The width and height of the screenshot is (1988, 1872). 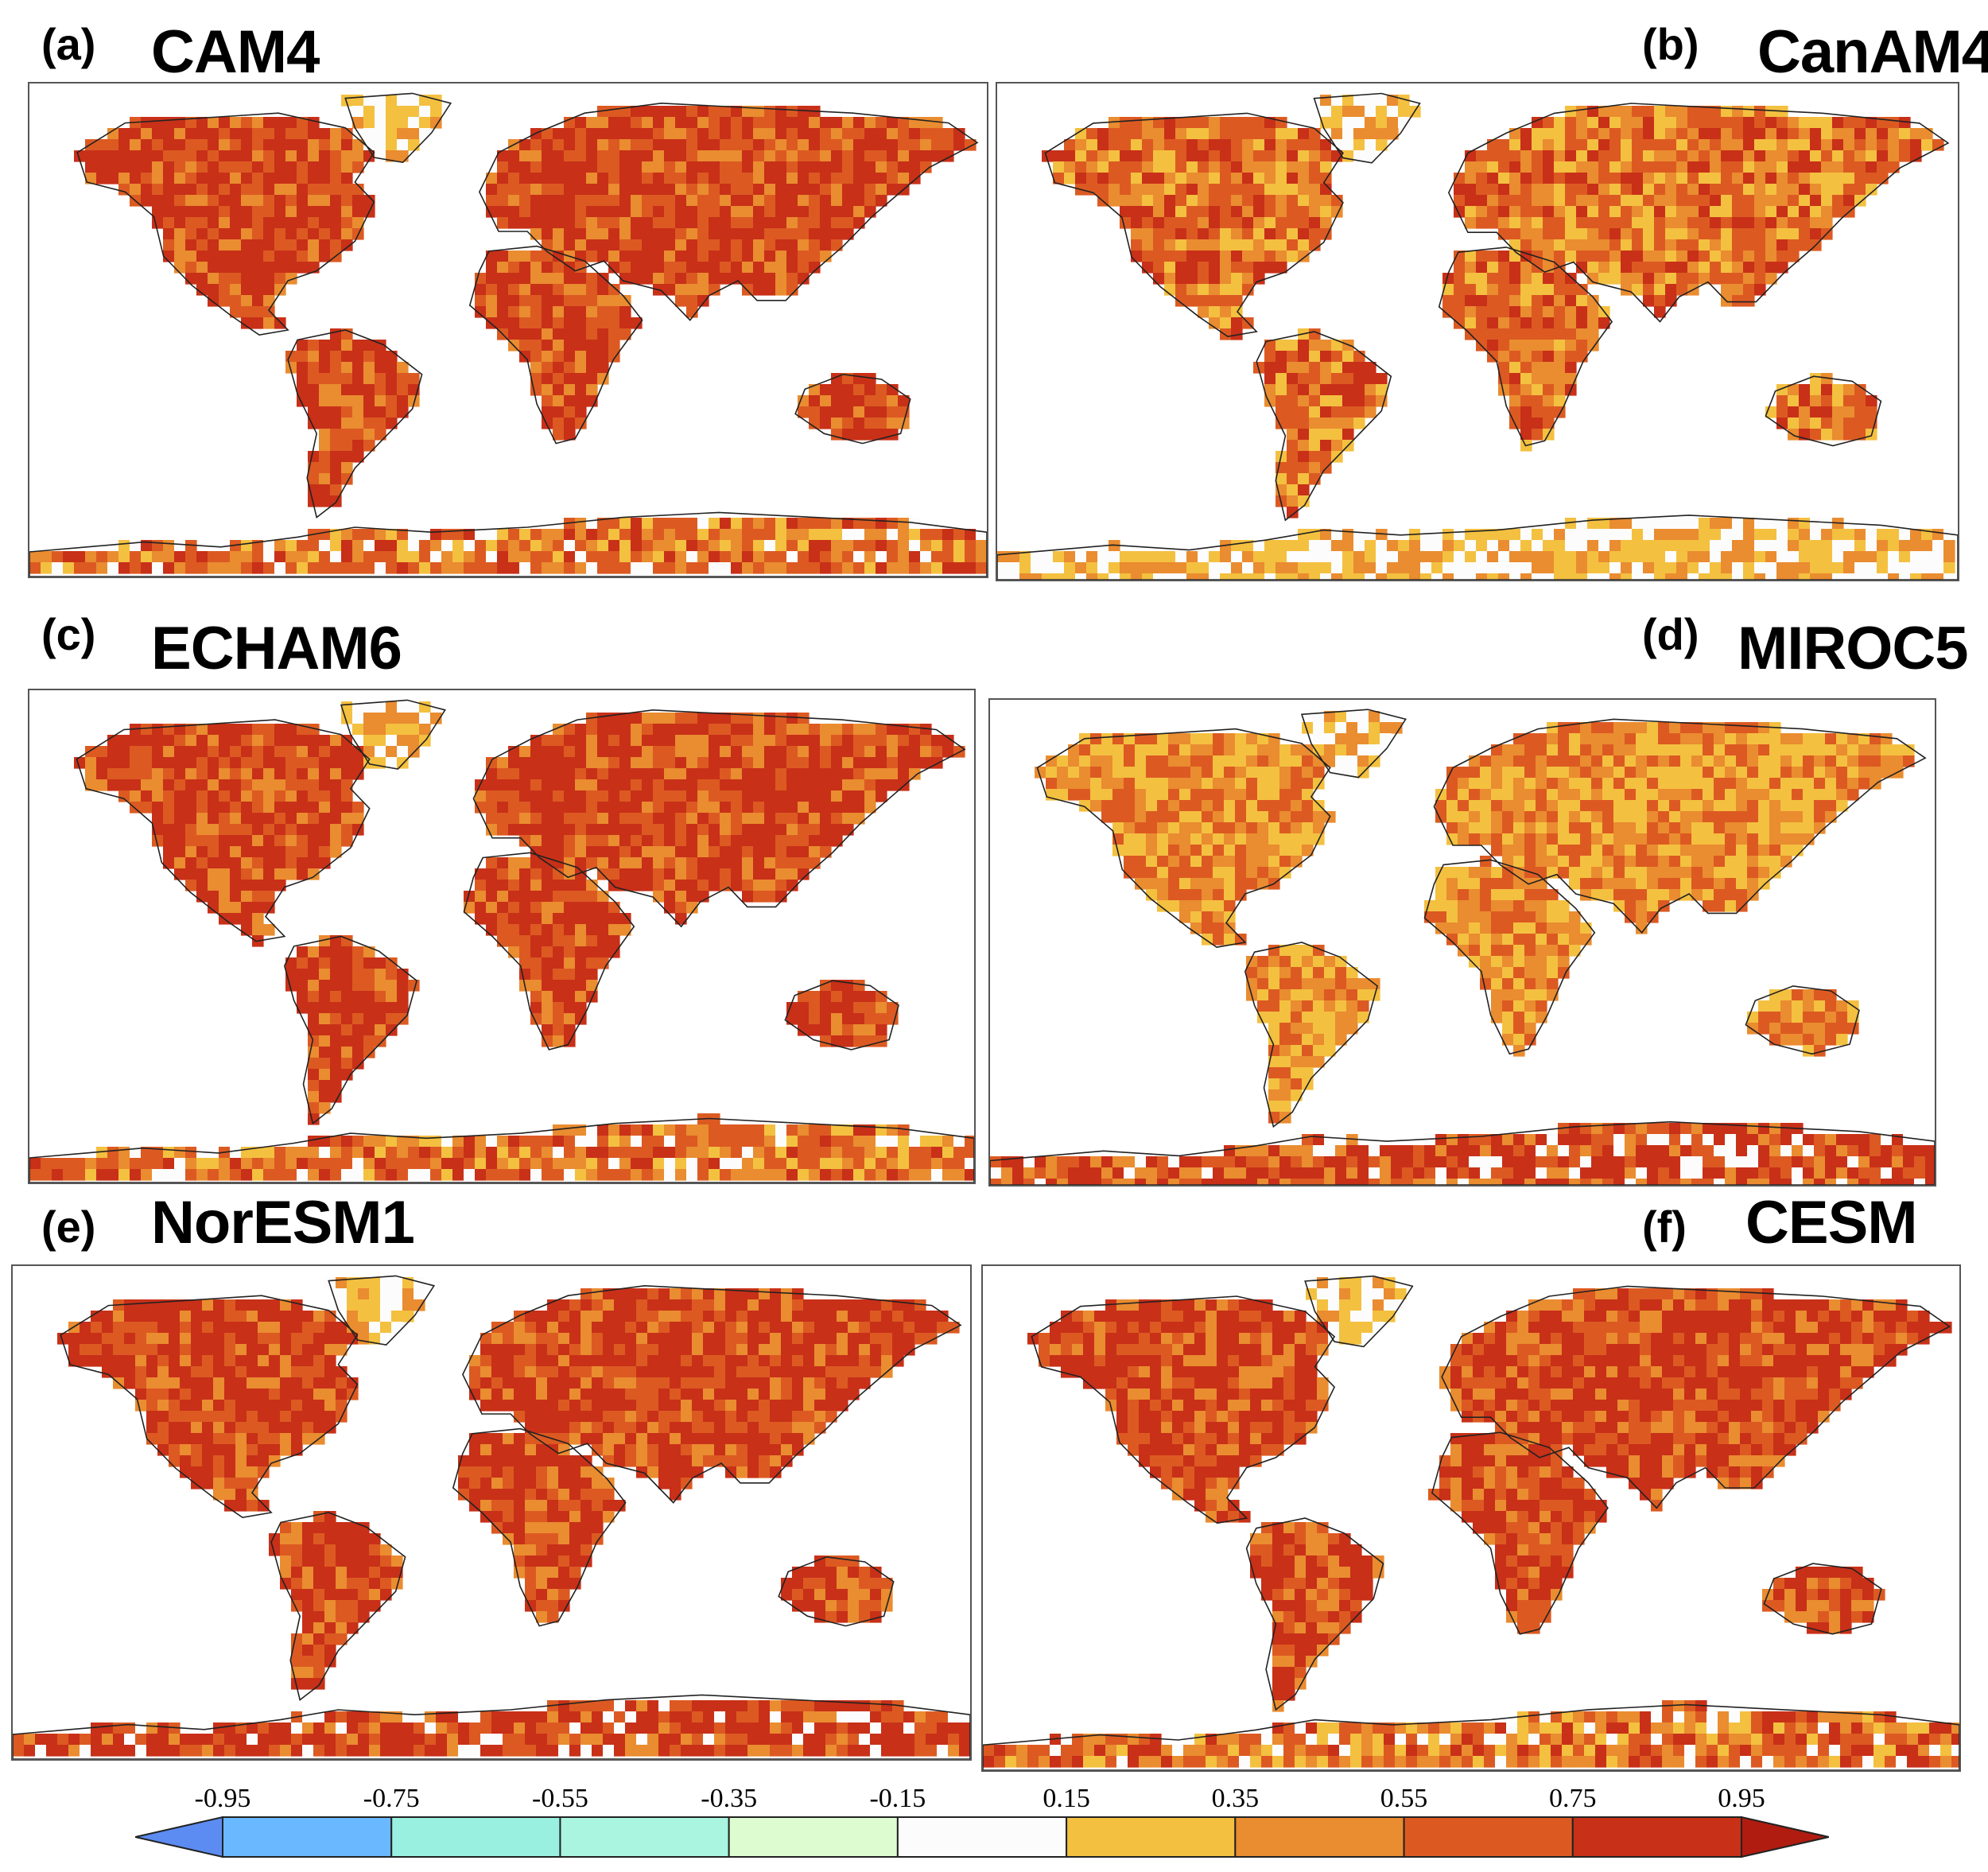 What do you see at coordinates (68, 44) in the screenshot?
I see `panel-a-letter: (a)` at bounding box center [68, 44].